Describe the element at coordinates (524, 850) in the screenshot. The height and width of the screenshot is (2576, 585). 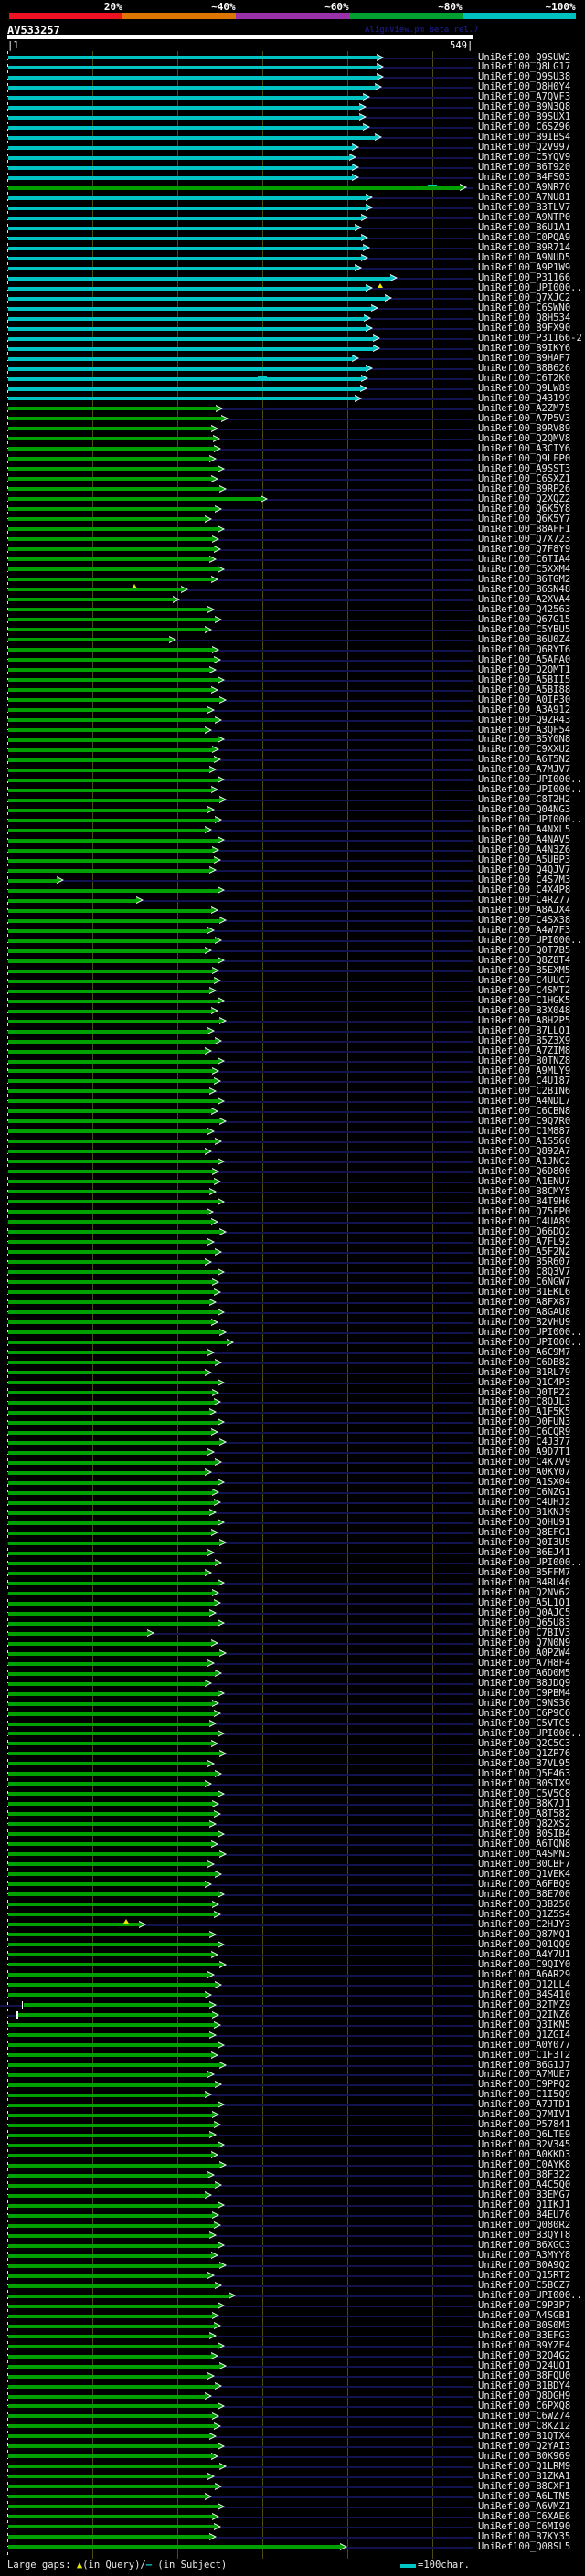
I see `alignment-label: UniRef100_A4N3Z6` at that location.